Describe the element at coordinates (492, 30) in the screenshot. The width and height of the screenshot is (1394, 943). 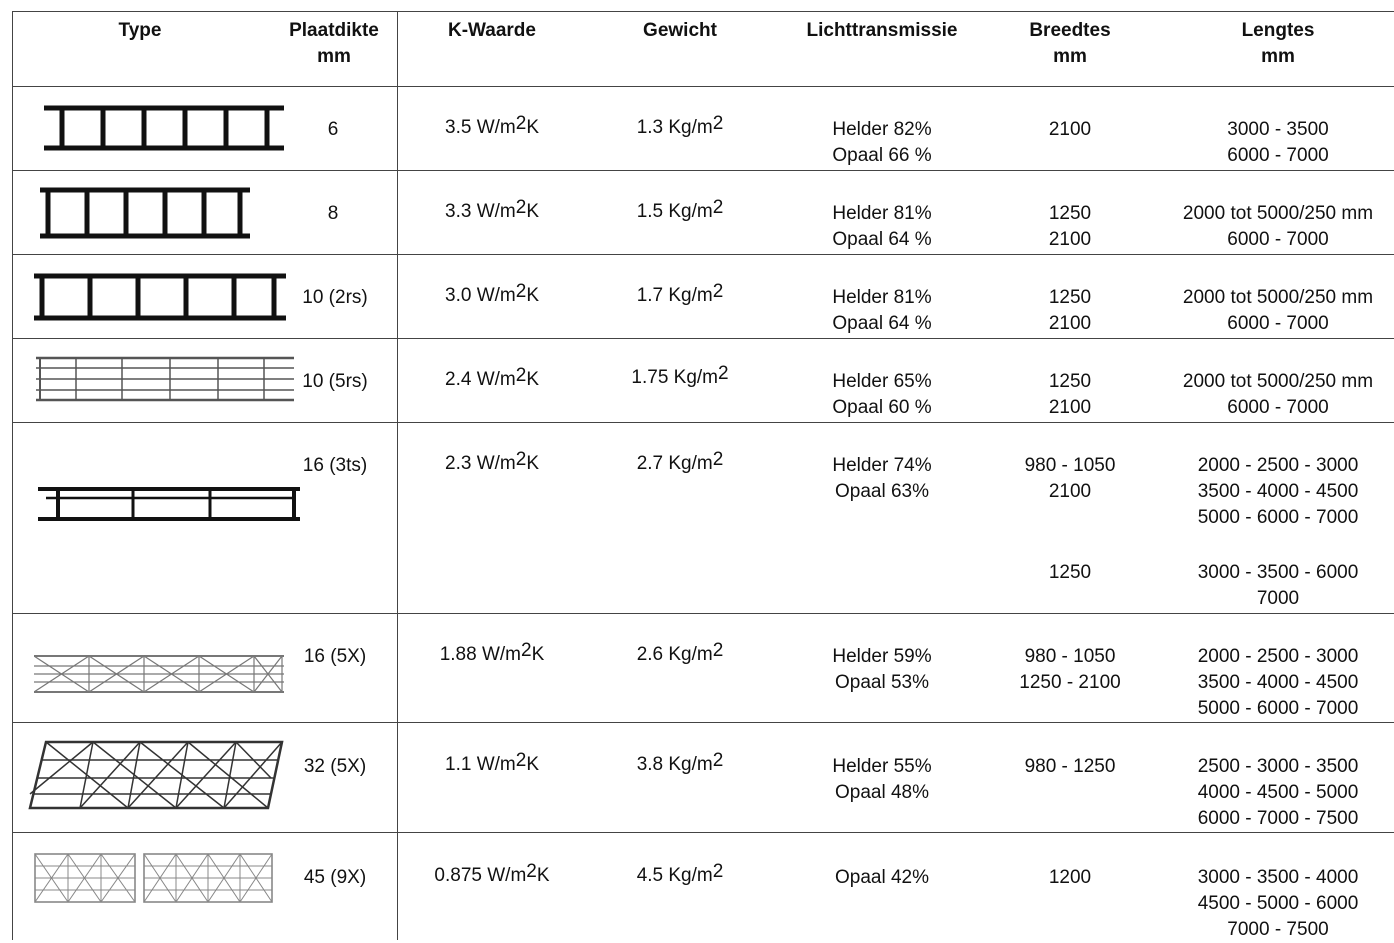
I see `header-k-value: K-Waarde` at that location.